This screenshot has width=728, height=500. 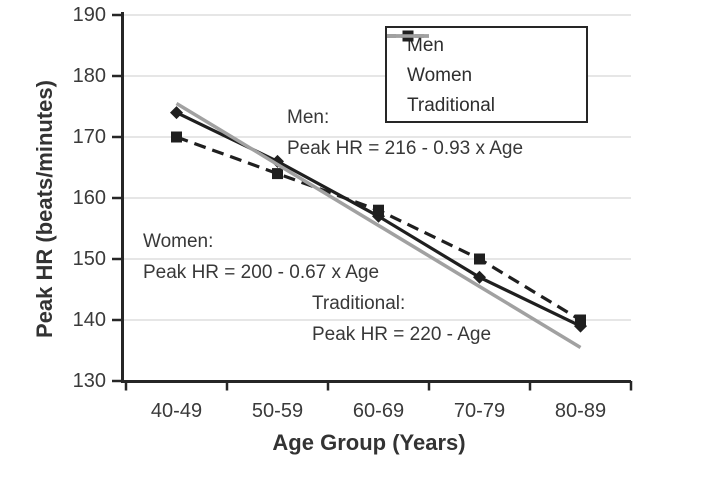 What do you see at coordinates (308, 117) in the screenshot?
I see `annotation-men-title: Men:` at bounding box center [308, 117].